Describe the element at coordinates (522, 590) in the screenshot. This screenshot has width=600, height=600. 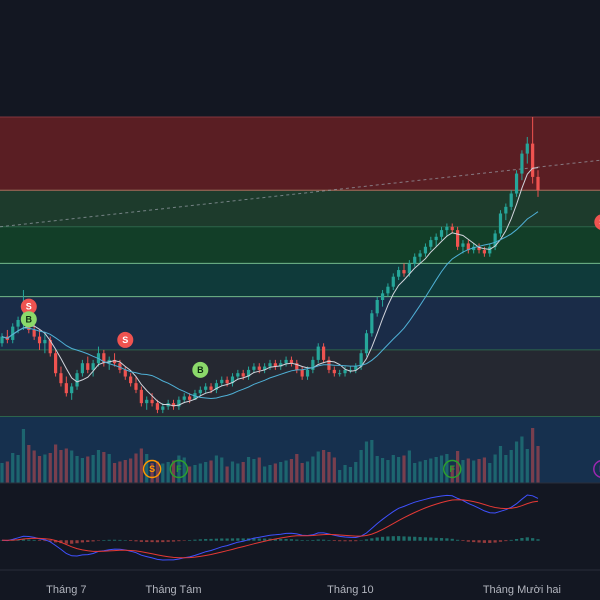
I see `time-axis-label: Tháng Mười hai` at that location.